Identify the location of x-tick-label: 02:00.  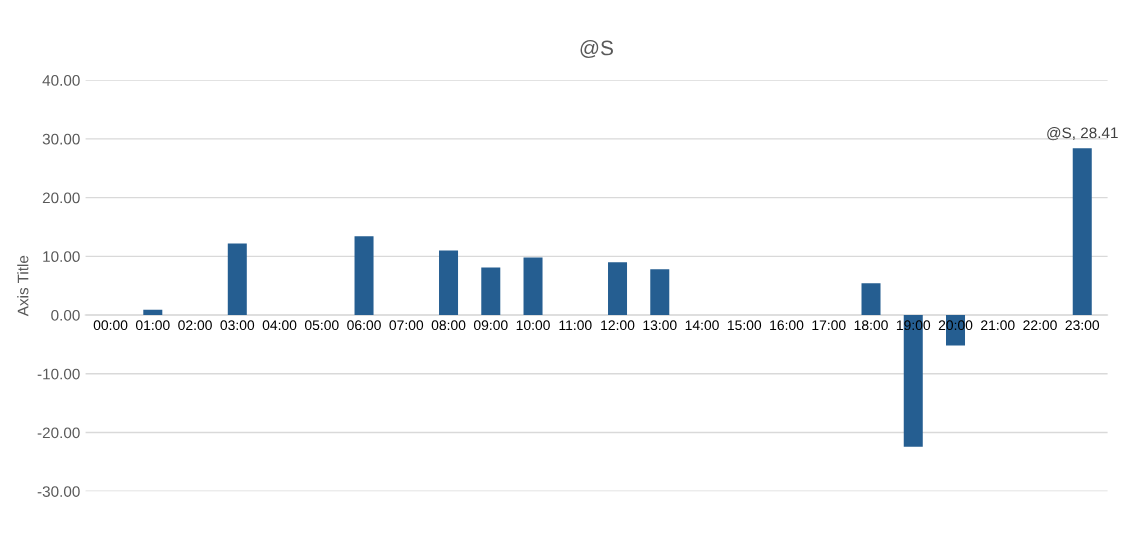
(195, 325).